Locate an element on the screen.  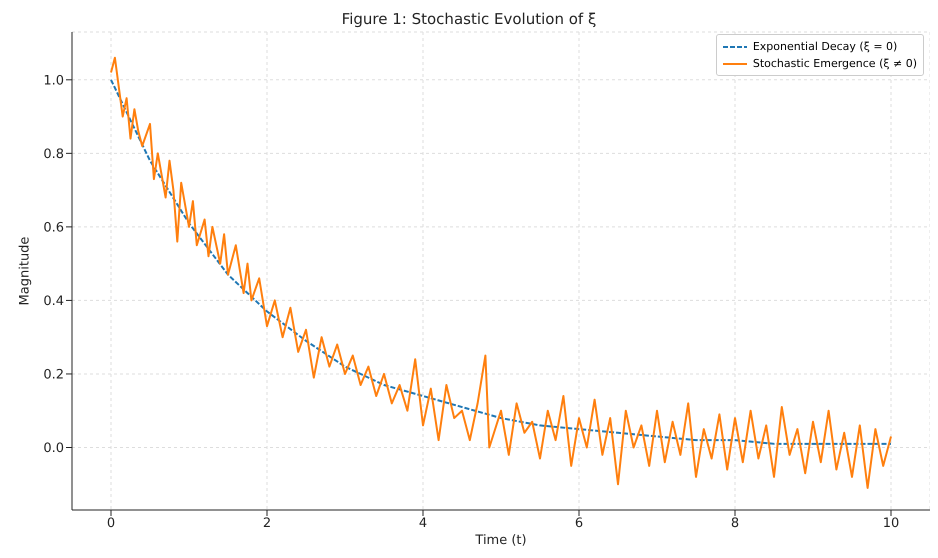
y-axis-title: Magnitude is located at coordinates (25, 271).